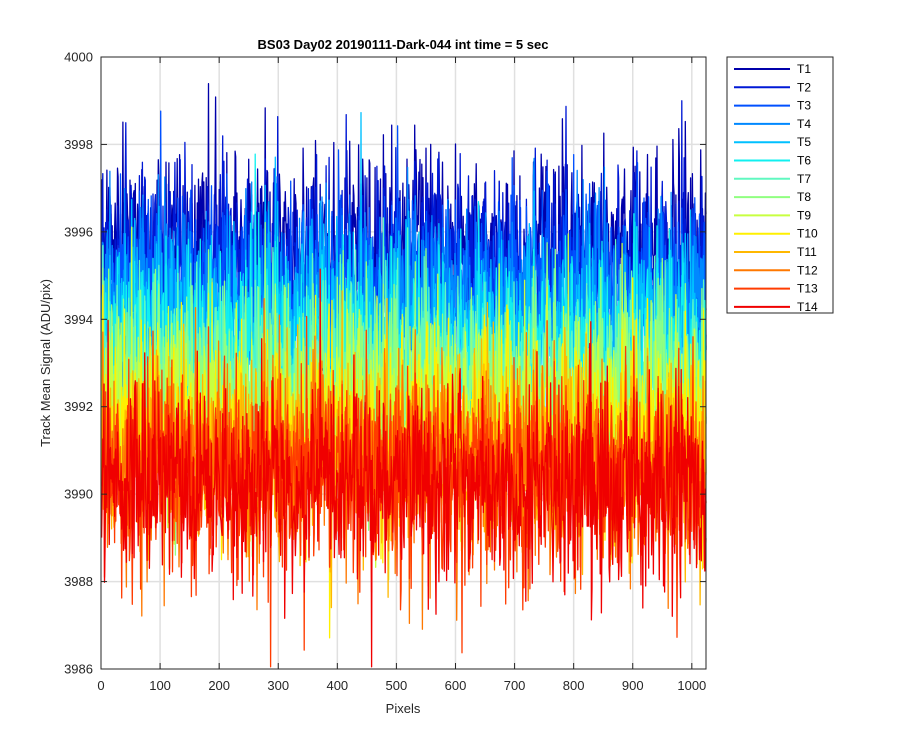 The height and width of the screenshot is (755, 900). What do you see at coordinates (278, 685) in the screenshot?
I see `x-tick-label: 300` at bounding box center [278, 685].